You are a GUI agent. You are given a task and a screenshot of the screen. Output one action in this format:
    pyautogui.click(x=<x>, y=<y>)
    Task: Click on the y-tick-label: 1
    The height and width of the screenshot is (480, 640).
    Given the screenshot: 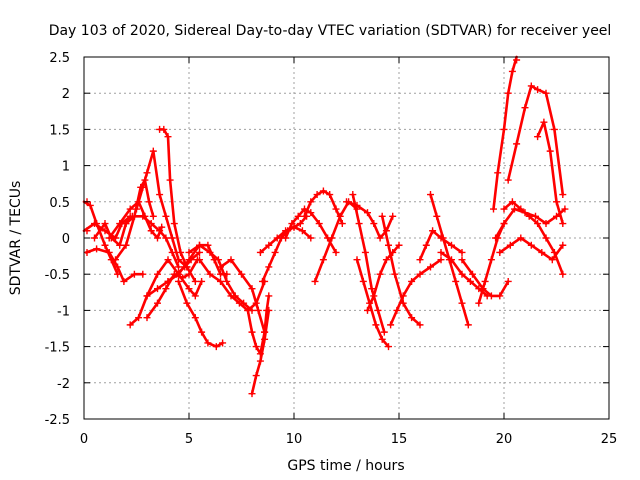 What is the action you would take?
    pyautogui.click(x=66, y=167)
    